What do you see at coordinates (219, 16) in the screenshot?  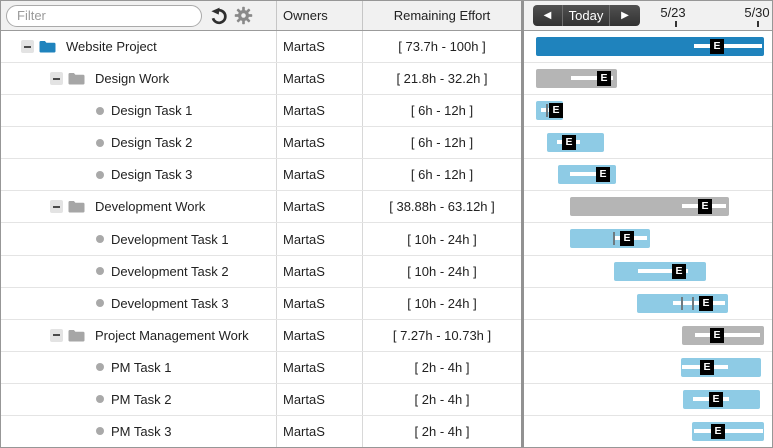 I see `refresh-icon` at bounding box center [219, 16].